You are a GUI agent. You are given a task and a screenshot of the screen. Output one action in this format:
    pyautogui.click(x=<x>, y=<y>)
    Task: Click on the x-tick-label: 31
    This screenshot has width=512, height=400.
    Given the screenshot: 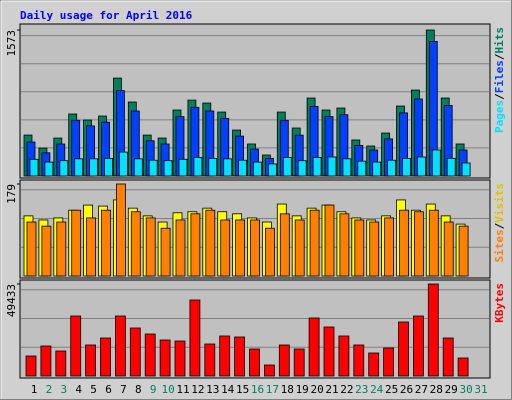 What is the action you would take?
    pyautogui.click(x=480, y=389)
    